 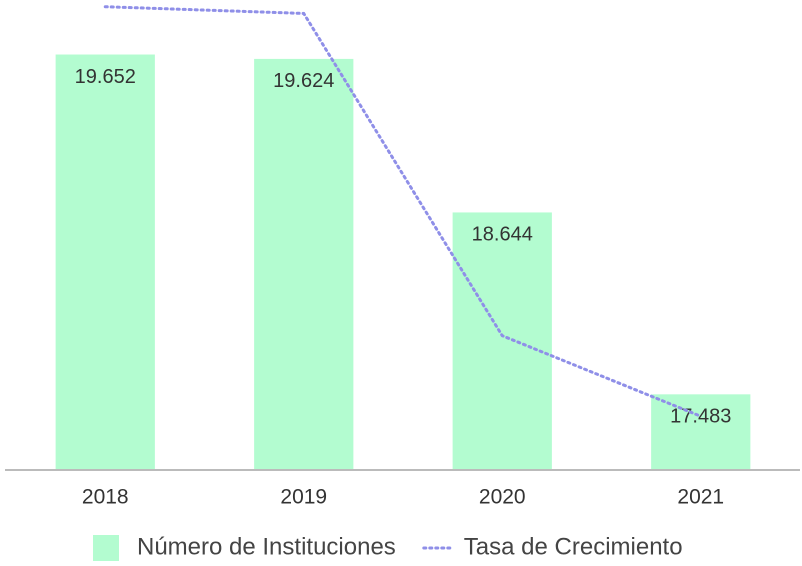 What do you see at coordinates (105, 77) in the screenshot?
I see `value-label: 19.652` at bounding box center [105, 77].